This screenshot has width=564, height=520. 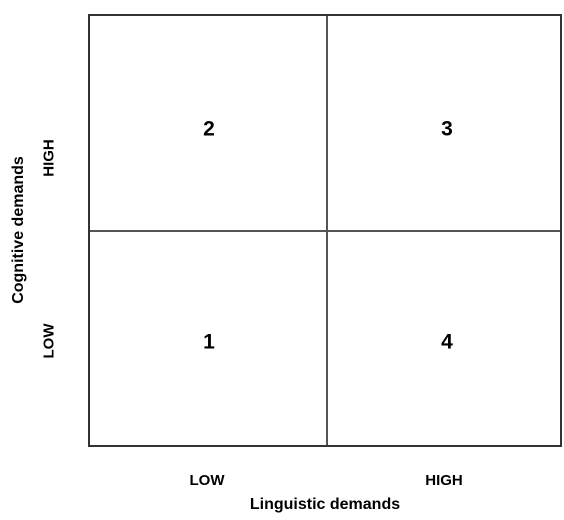 What do you see at coordinates (209, 129) in the screenshot?
I see `quadrant-top-left-label: 2` at bounding box center [209, 129].